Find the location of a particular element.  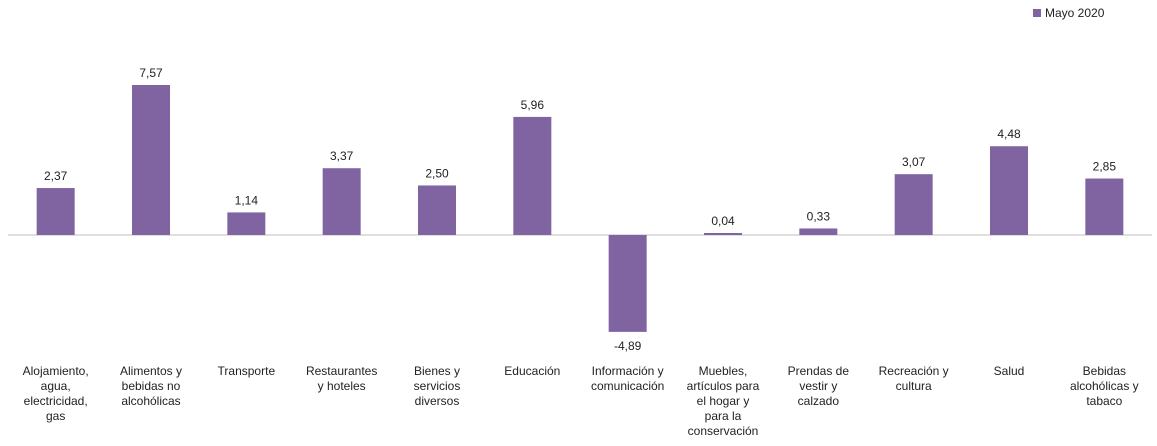

data-label: 2,37 is located at coordinates (56, 176).